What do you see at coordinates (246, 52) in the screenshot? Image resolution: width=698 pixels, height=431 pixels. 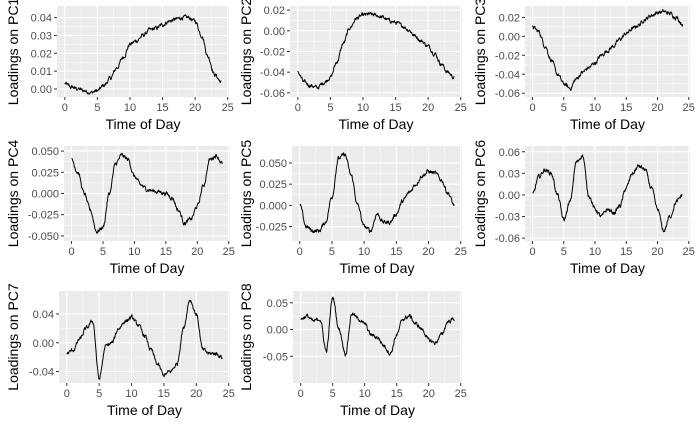 I see `pc2-y-axis-title: Loadings on PC2` at bounding box center [246, 52].